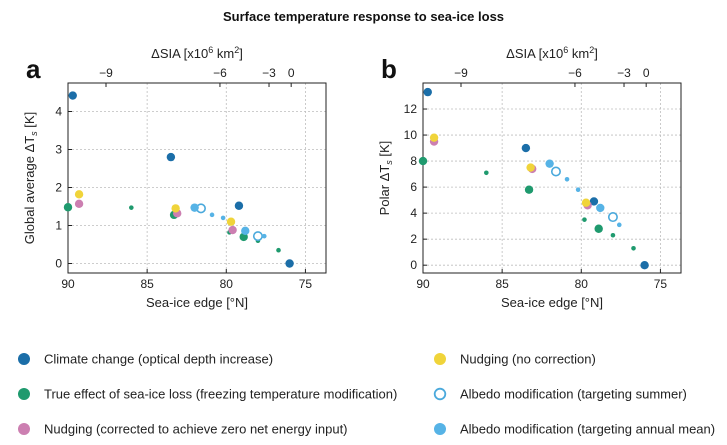 The height and width of the screenshot is (445, 727). What do you see at coordinates (573, 394) in the screenshot?
I see `legend-label: Albedo modification (targeting summer)` at bounding box center [573, 394].